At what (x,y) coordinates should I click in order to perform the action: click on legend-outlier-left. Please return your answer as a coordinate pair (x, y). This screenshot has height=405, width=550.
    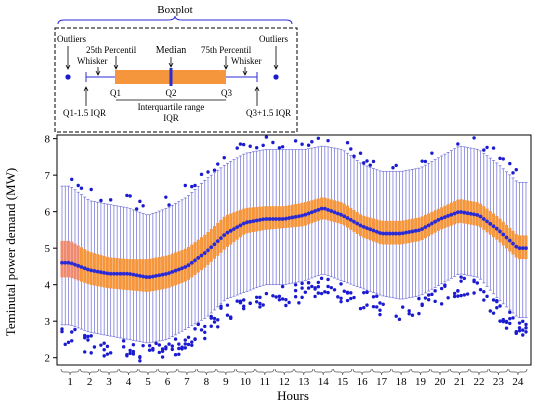
    Looking at the image, I should click on (68, 77).